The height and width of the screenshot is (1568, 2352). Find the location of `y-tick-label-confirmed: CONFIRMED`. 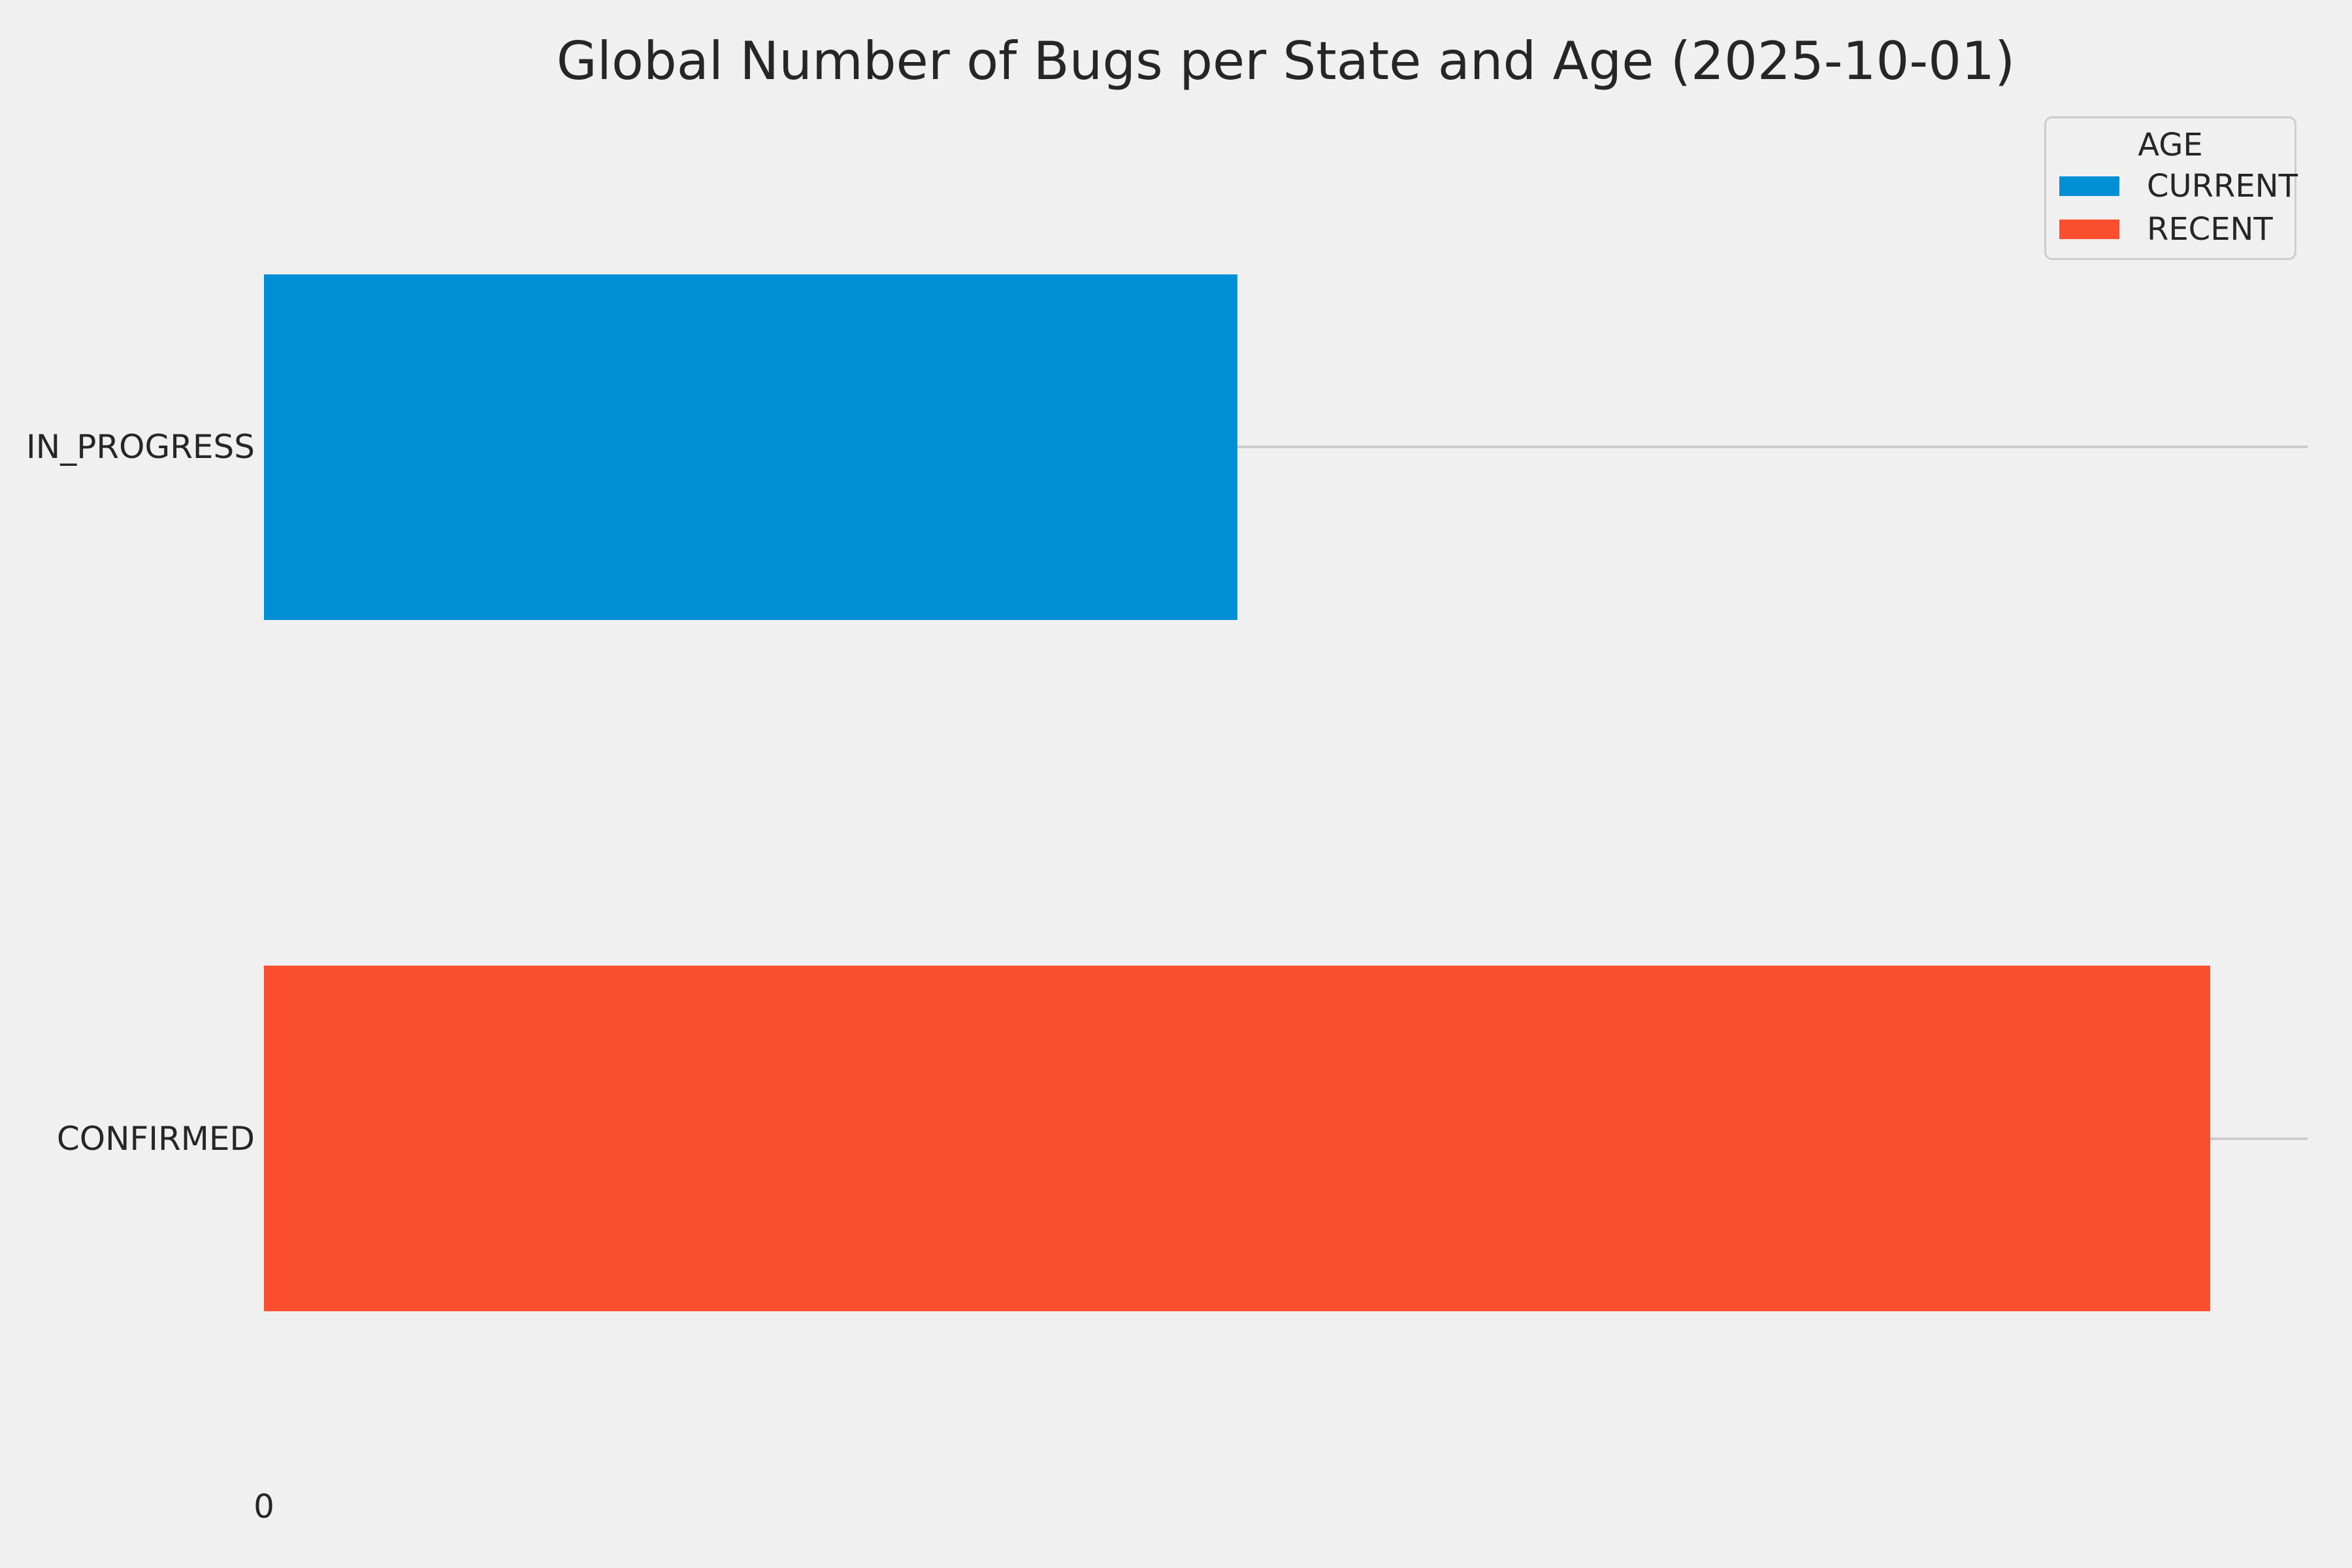

y-tick-label-confirmed: CONFIRMED is located at coordinates (155, 1138).